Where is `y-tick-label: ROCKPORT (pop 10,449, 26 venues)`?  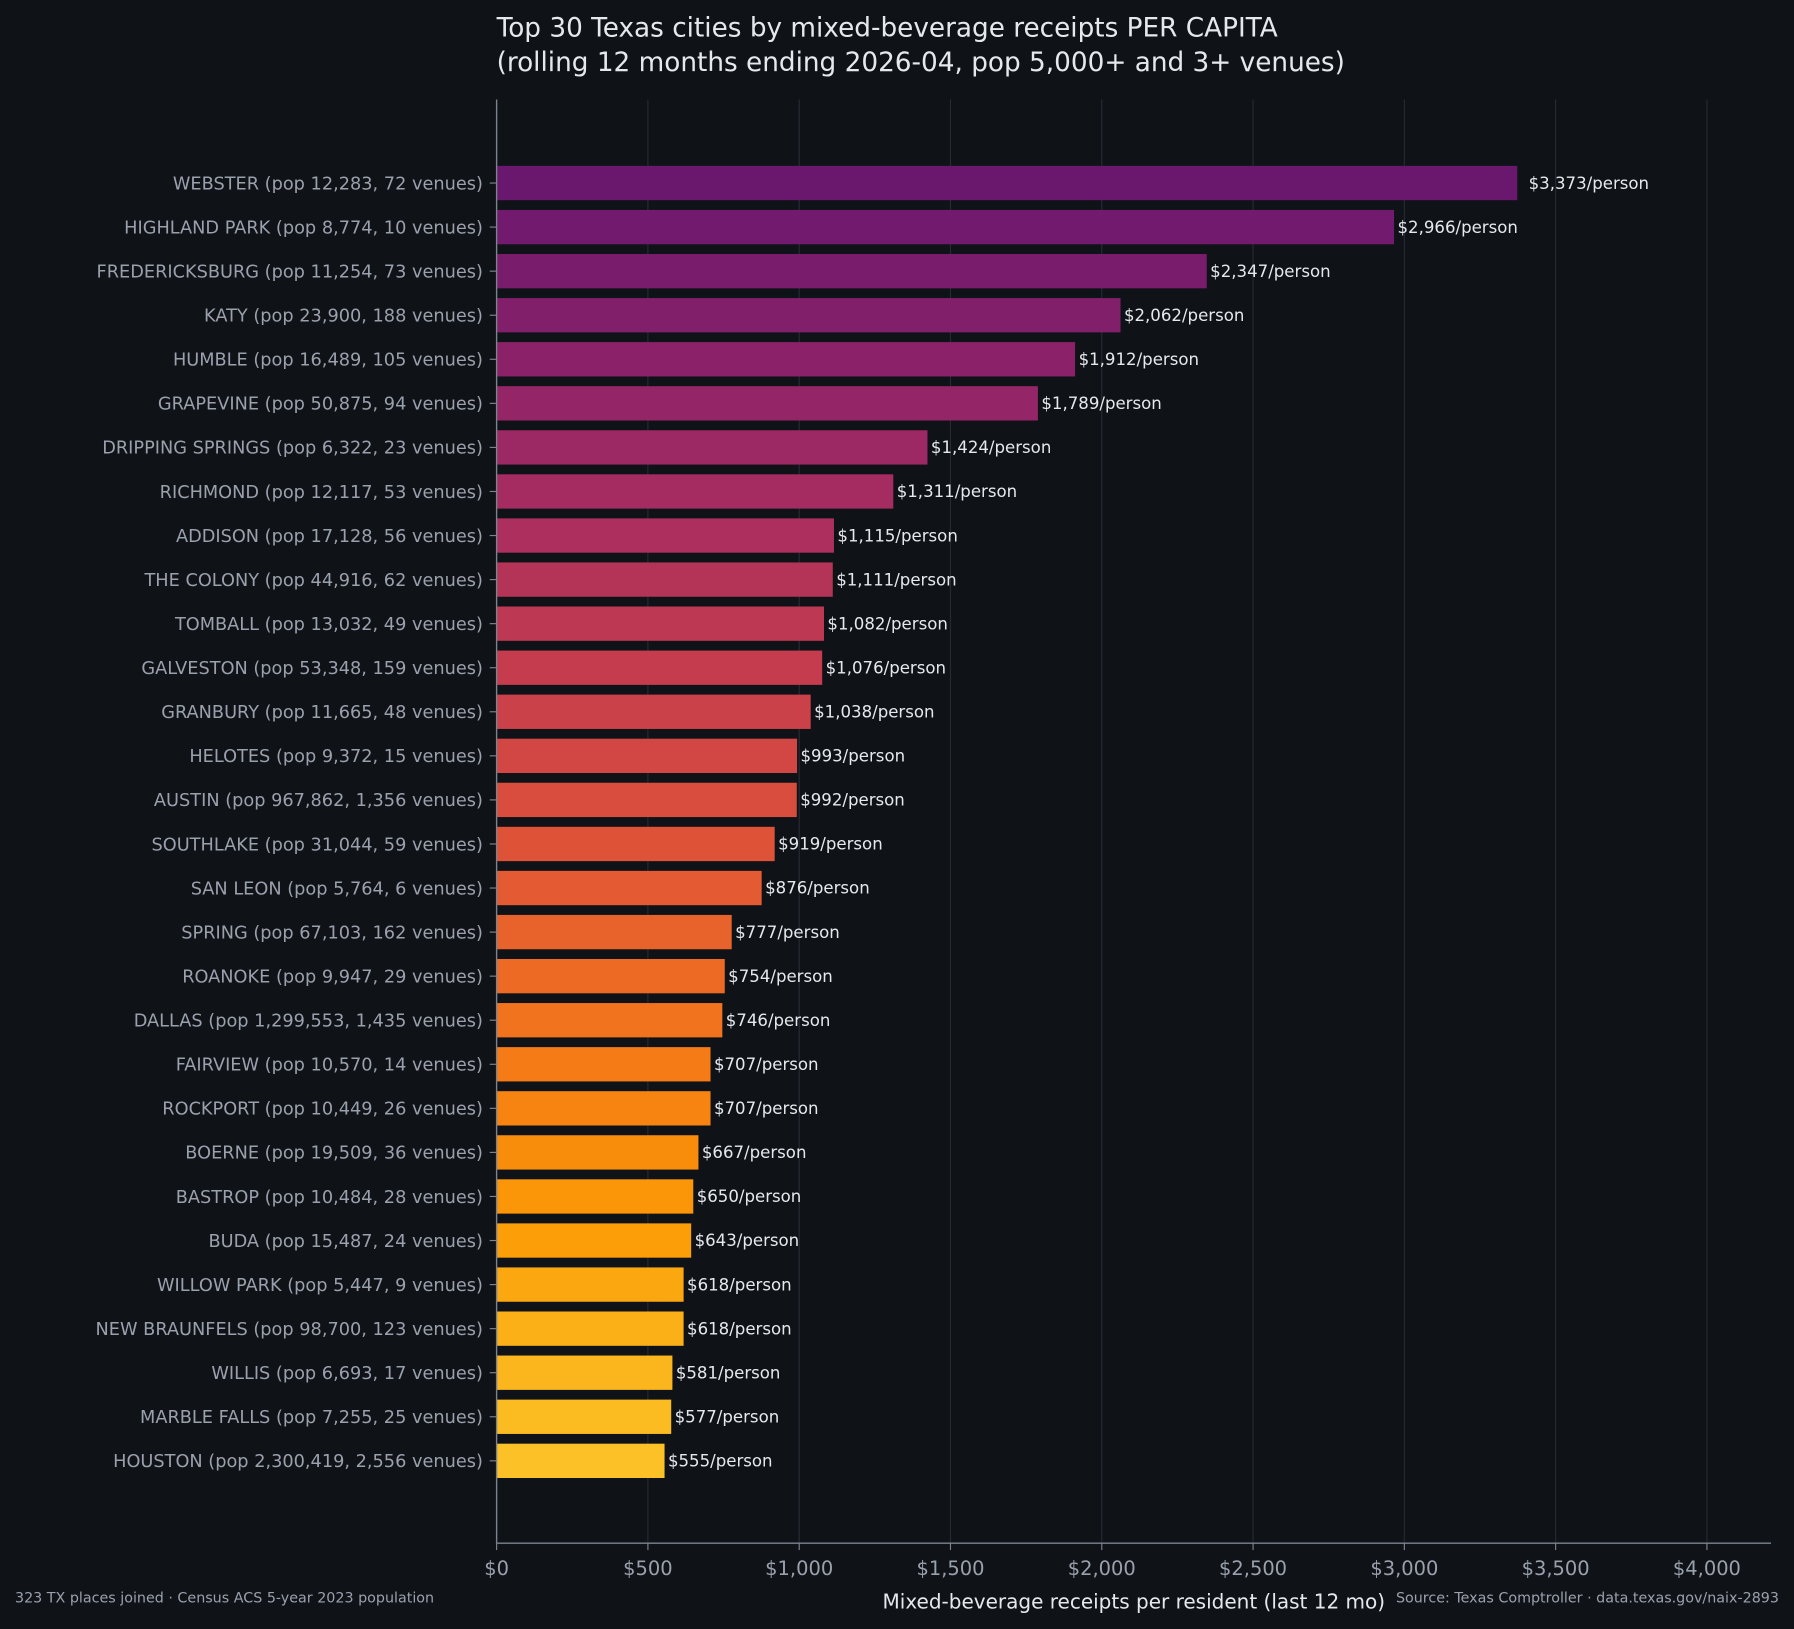 y-tick-label: ROCKPORT (pop 10,449, 26 venues) is located at coordinates (322, 1110).